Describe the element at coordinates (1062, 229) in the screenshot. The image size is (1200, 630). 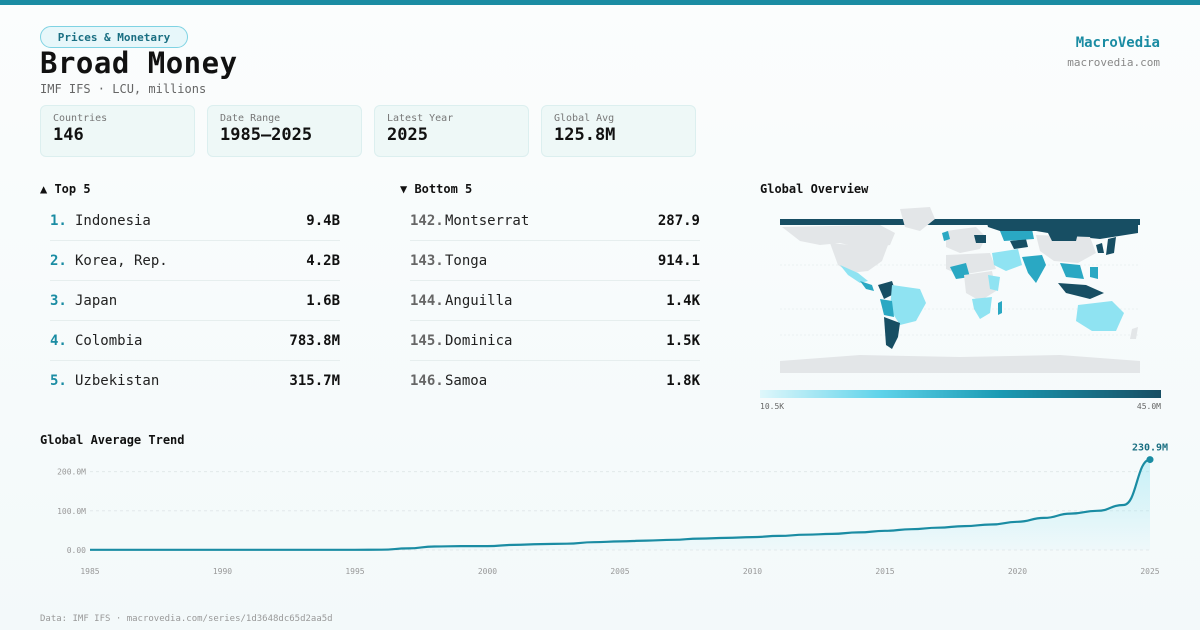
I see `map-region-russia` at that location.